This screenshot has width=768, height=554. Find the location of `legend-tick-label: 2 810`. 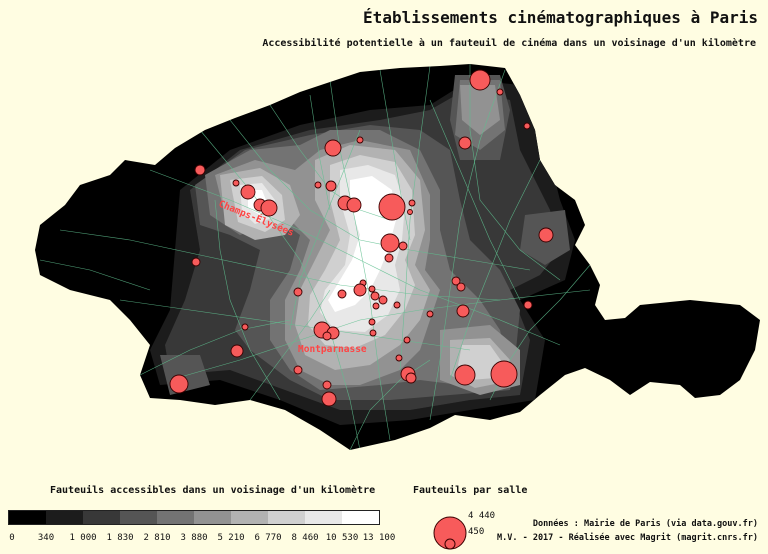

legend-tick-label: 2 810 is located at coordinates (157, 538).